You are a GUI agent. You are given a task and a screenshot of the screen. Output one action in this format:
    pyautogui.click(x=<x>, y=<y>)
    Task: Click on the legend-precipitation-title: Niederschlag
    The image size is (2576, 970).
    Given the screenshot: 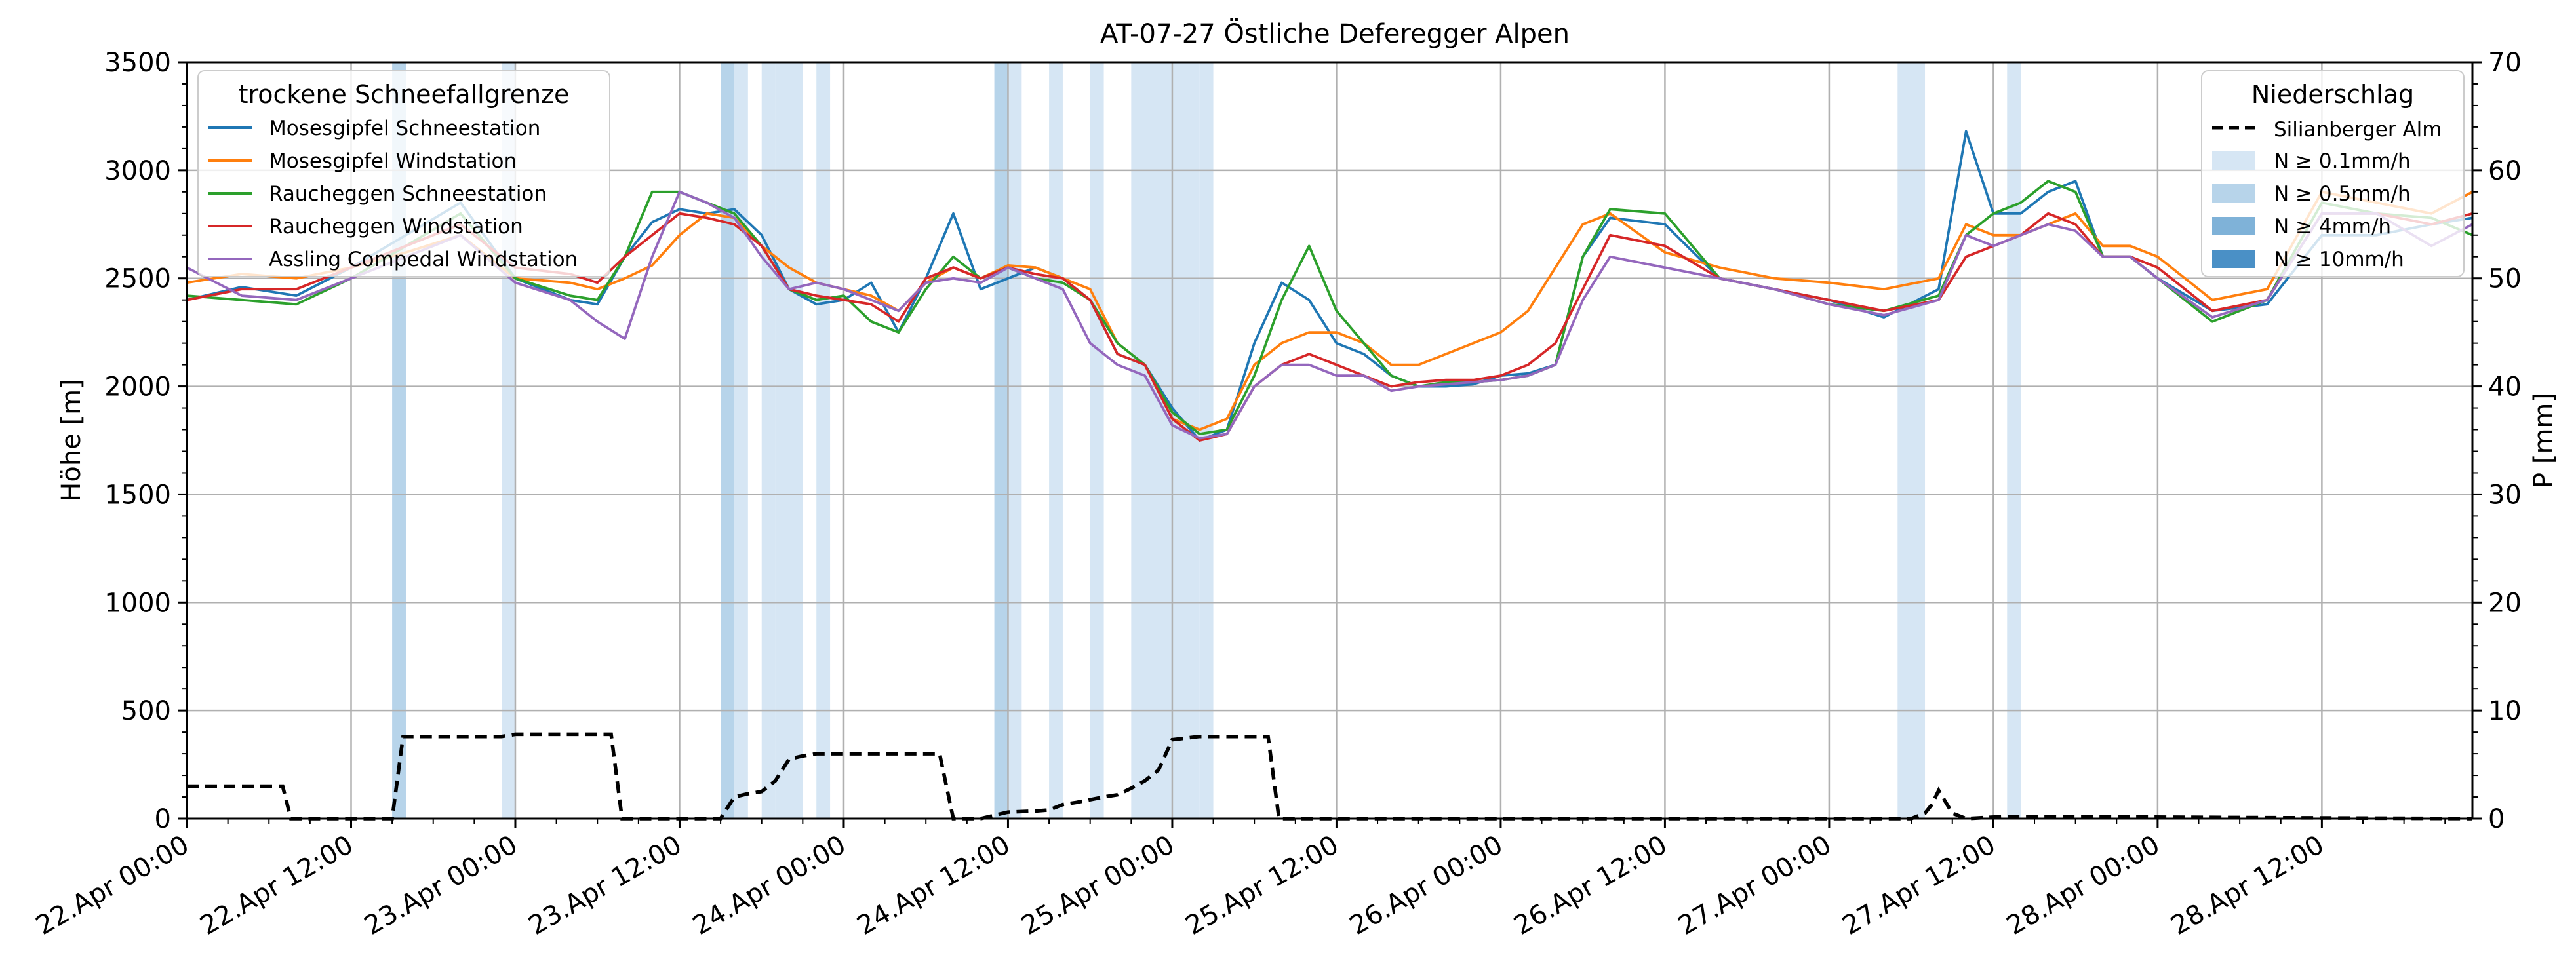 What is the action you would take?
    pyautogui.click(x=2332, y=94)
    